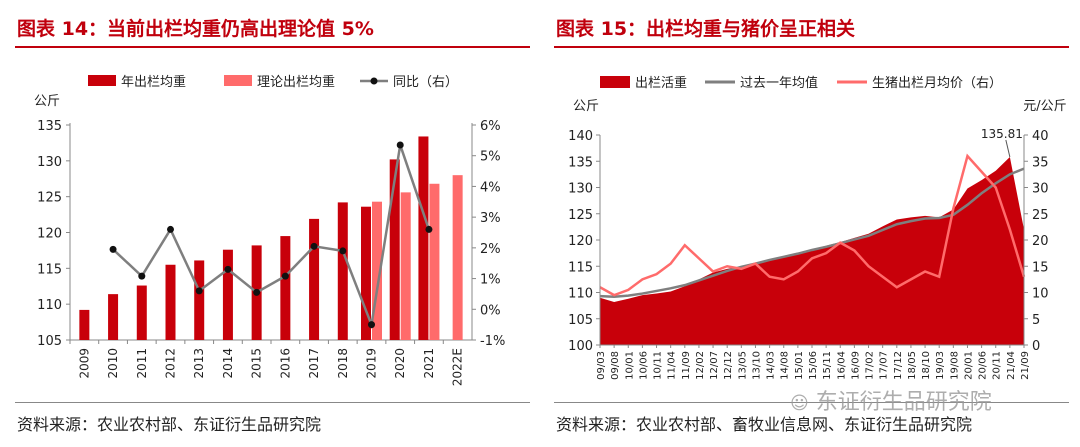 The height and width of the screenshot is (447, 1080). Describe the element at coordinates (811, 402) in the screenshot. I see `right-source-rule` at that location.